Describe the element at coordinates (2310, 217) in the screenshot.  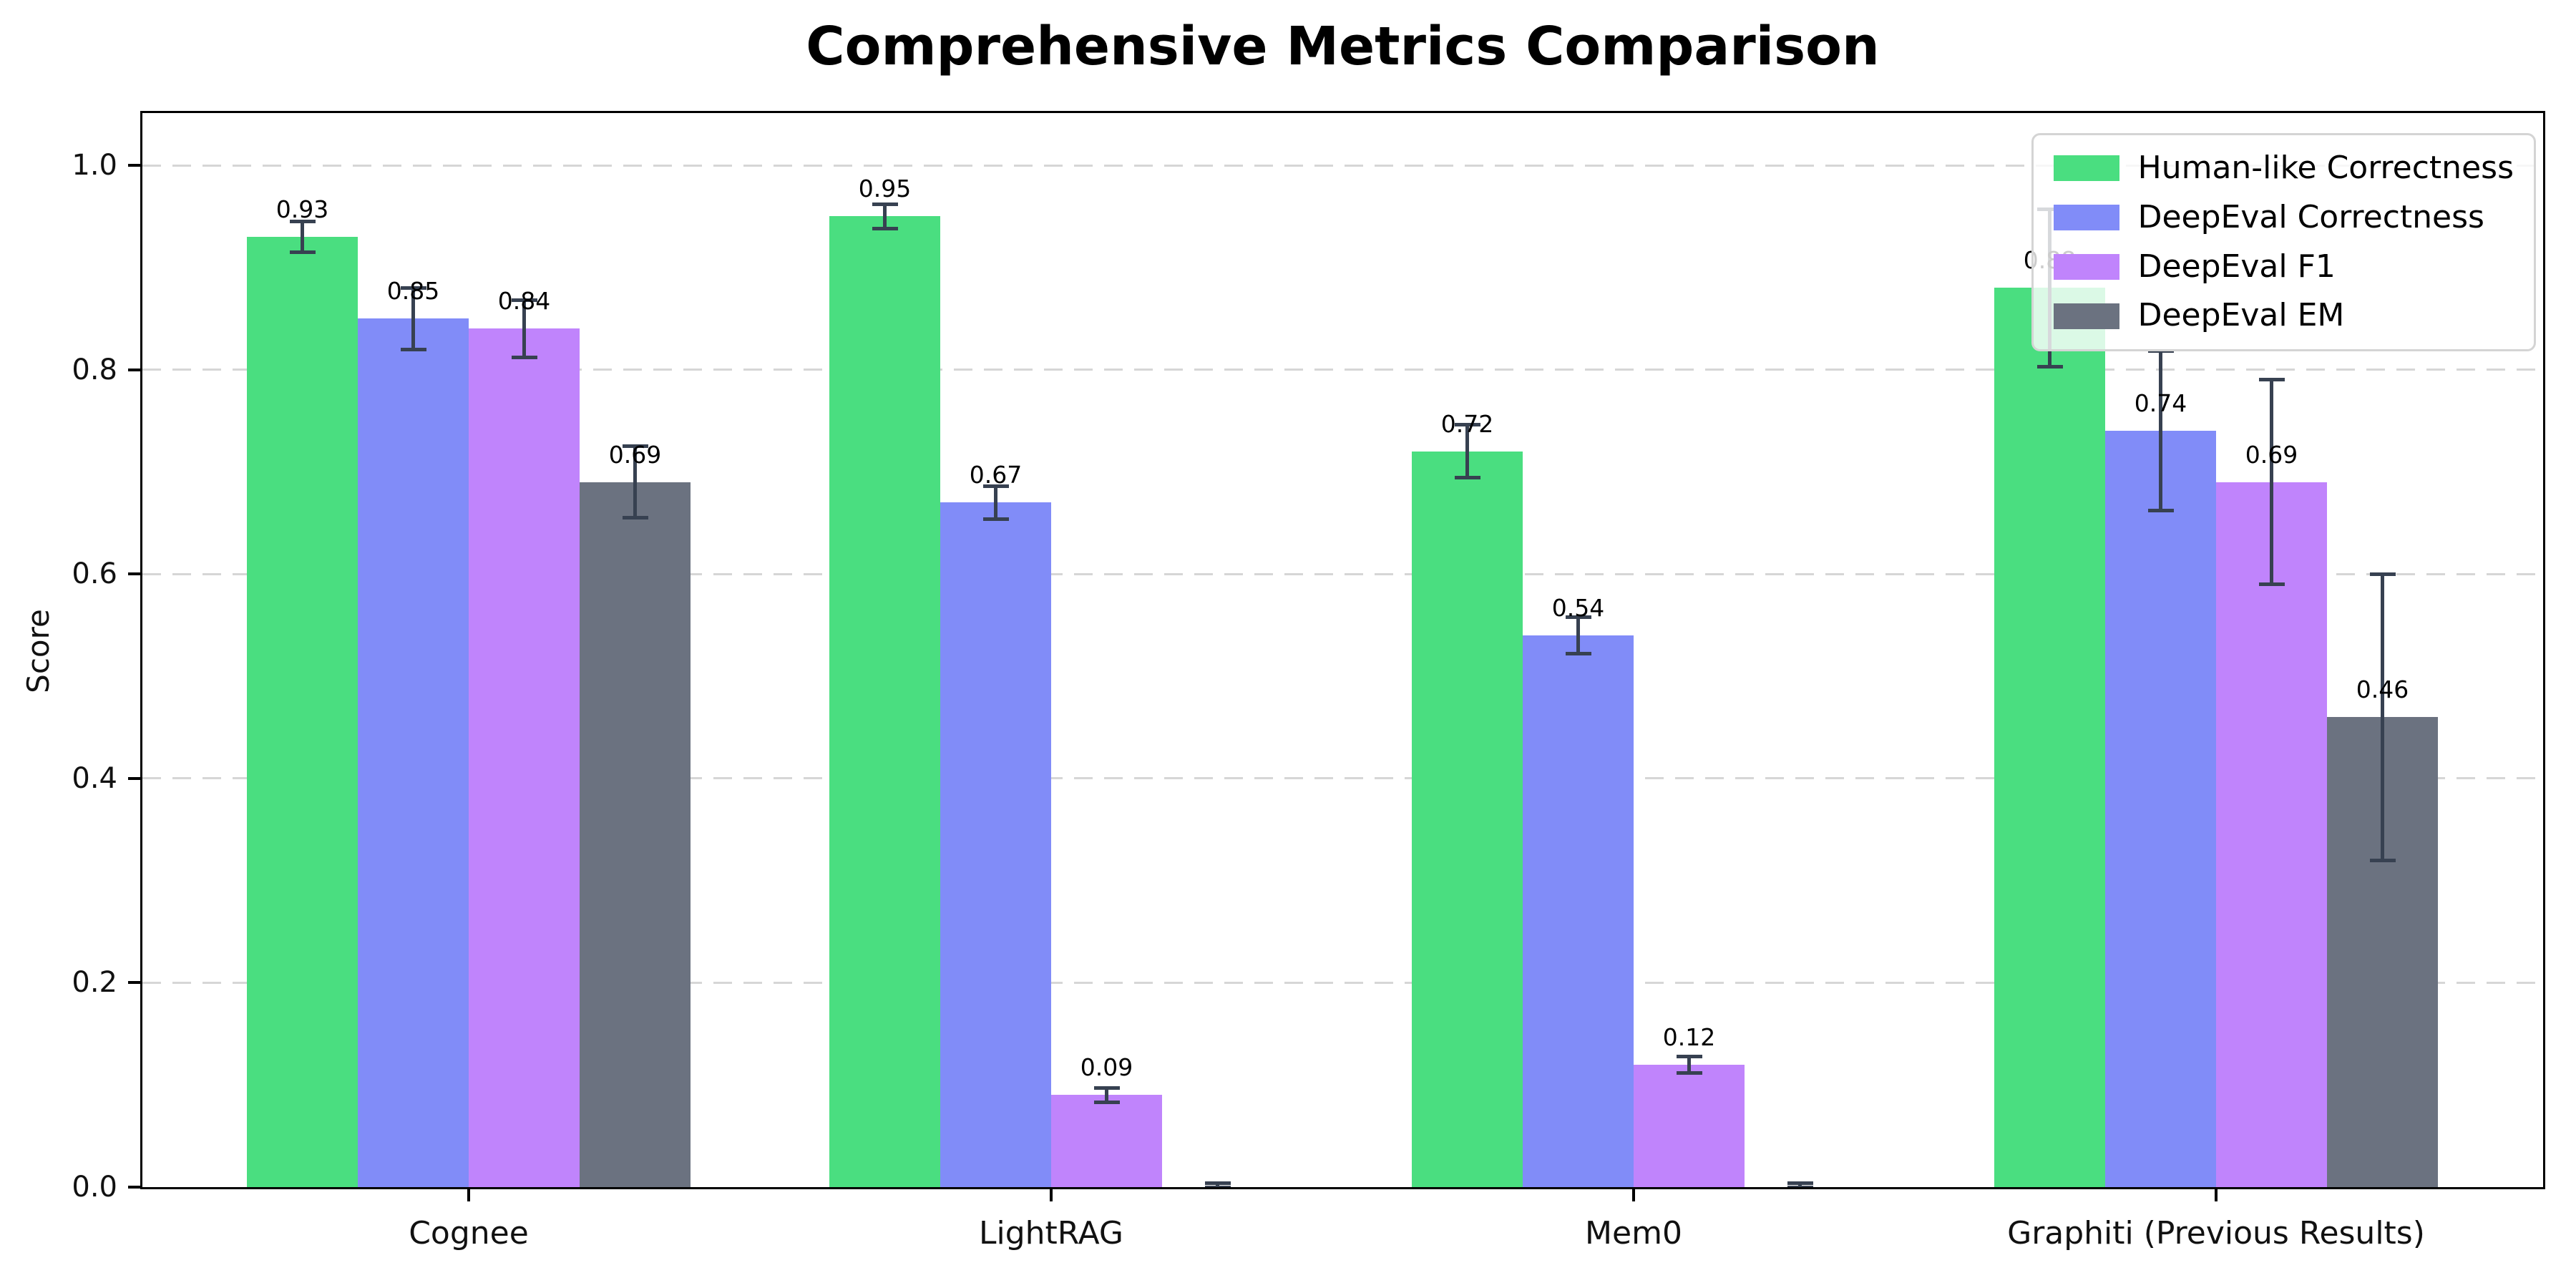
I see `legend-item-label: DeepEval Correctness` at that location.